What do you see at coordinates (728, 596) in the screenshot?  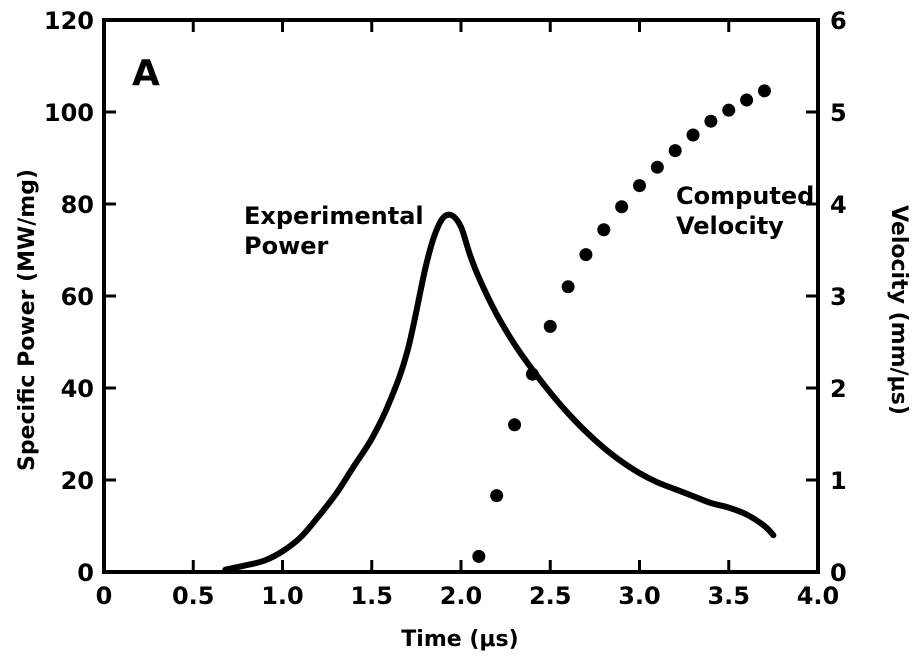 I see `x-tick-label: 3.5` at bounding box center [728, 596].